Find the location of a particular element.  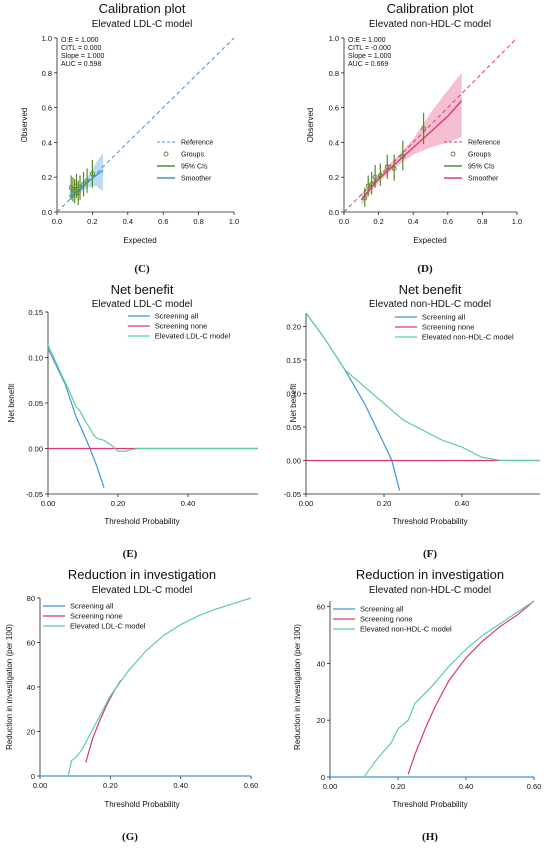

chart-title: Reduction in investigation is located at coordinates (142, 574).